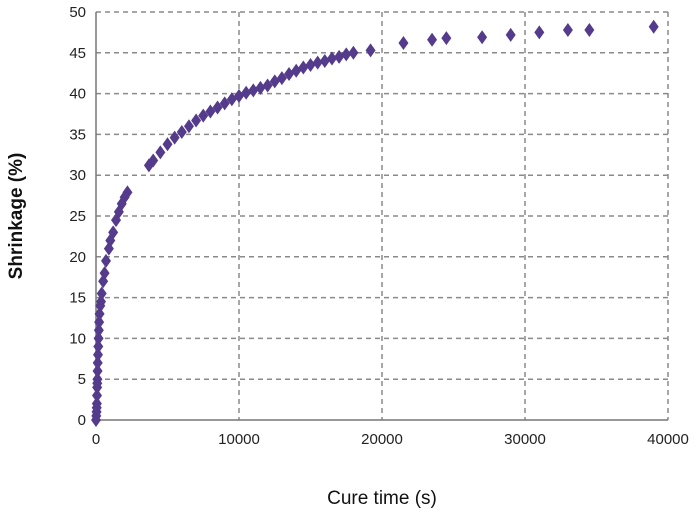  Describe the element at coordinates (77, 298) in the screenshot. I see `y-tick-label: 15` at that location.